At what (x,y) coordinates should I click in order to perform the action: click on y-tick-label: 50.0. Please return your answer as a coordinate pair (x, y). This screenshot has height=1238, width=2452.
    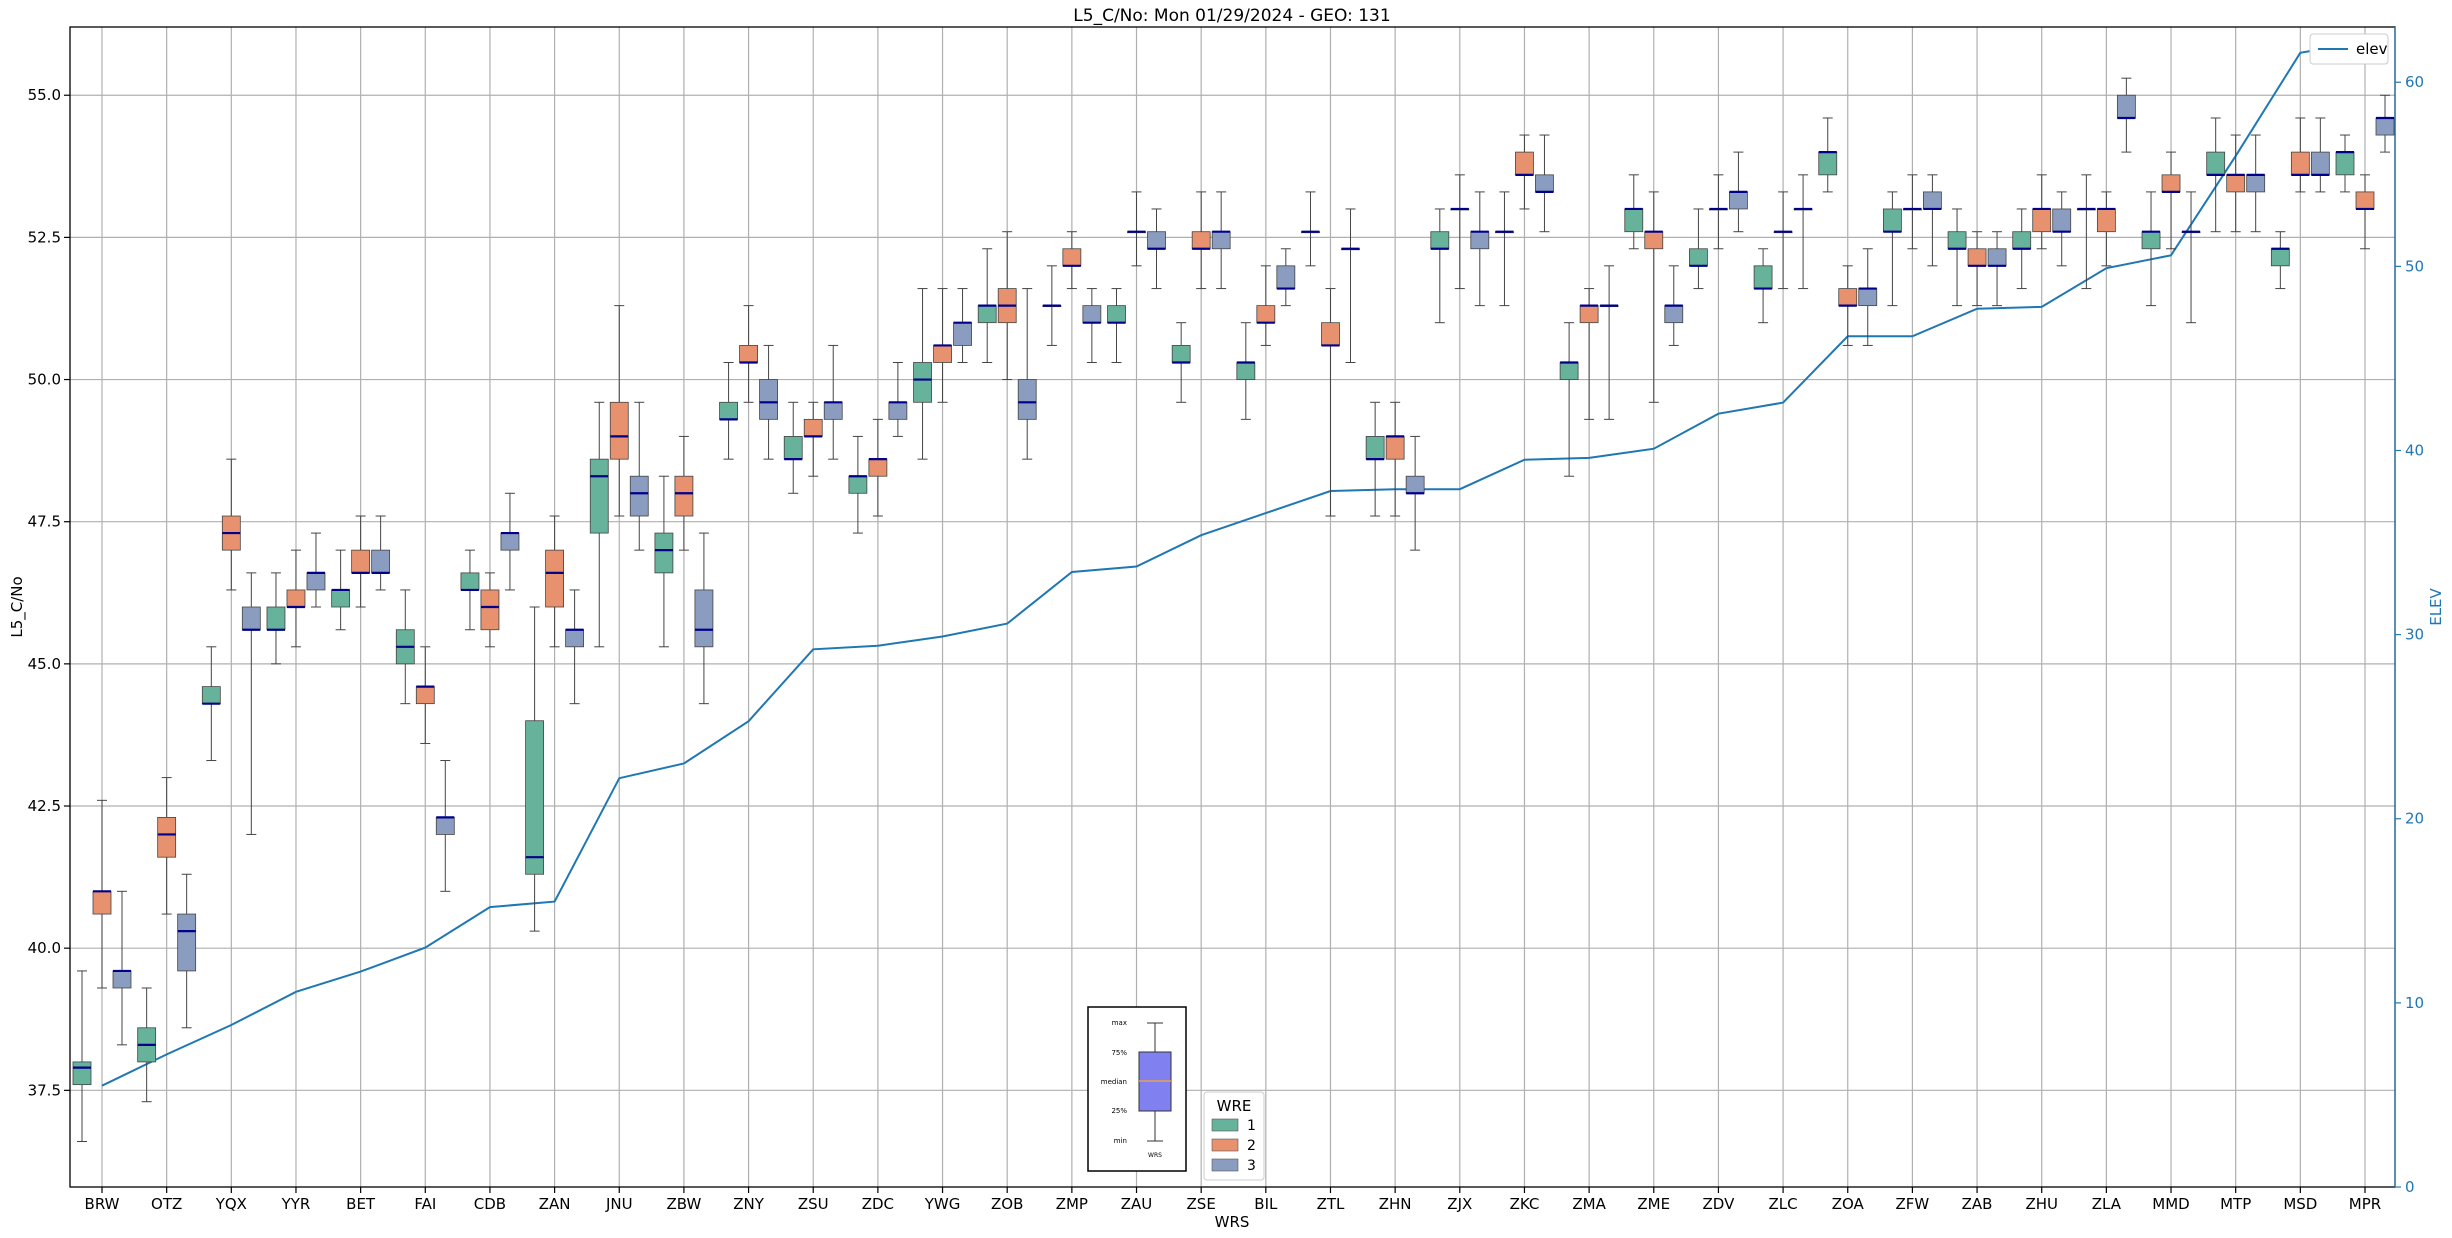
    Looking at the image, I should click on (44, 380).